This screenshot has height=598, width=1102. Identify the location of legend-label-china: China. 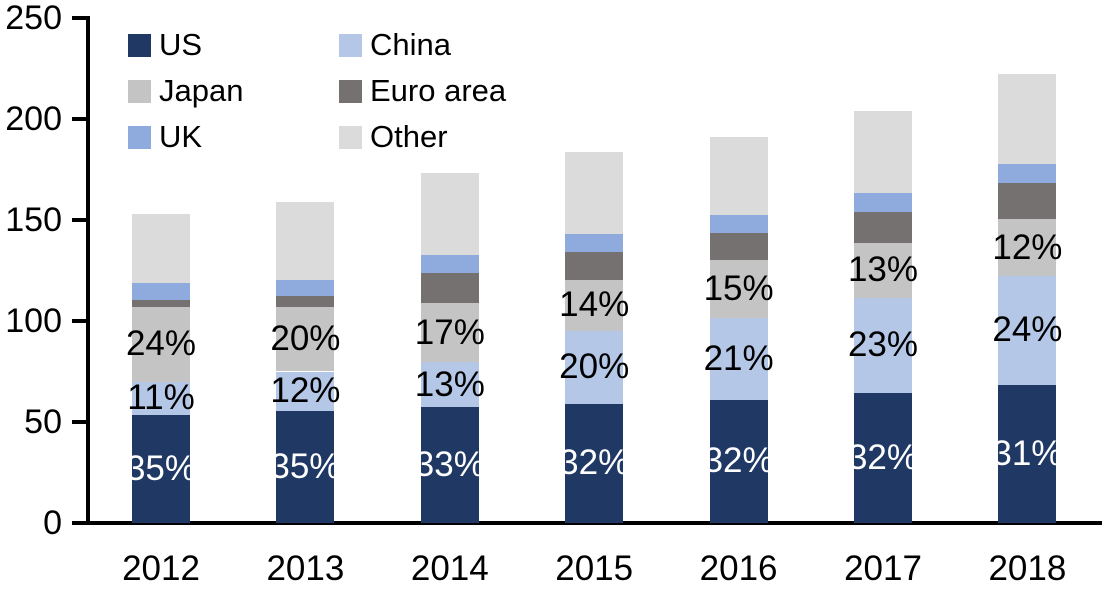
(410, 44).